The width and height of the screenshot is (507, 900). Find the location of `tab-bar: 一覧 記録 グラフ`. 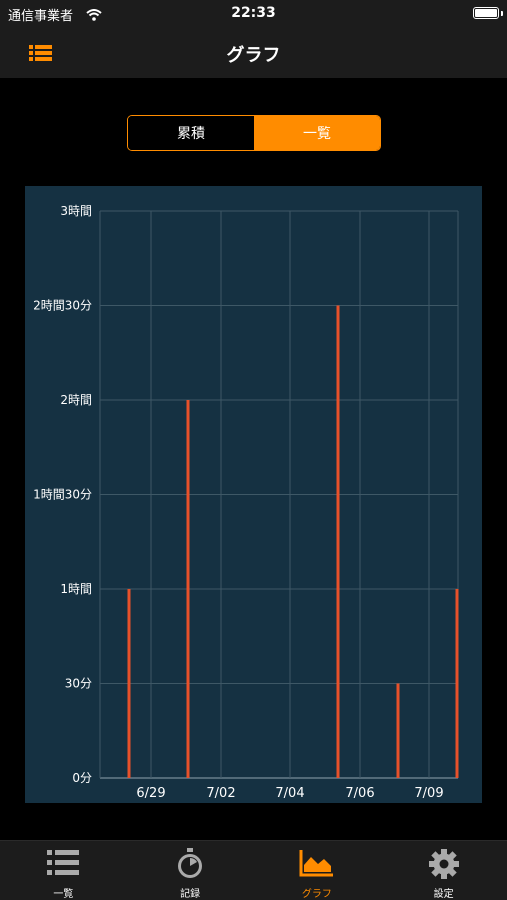

tab-bar: 一覧 記録 グラフ is located at coordinates (253, 870).